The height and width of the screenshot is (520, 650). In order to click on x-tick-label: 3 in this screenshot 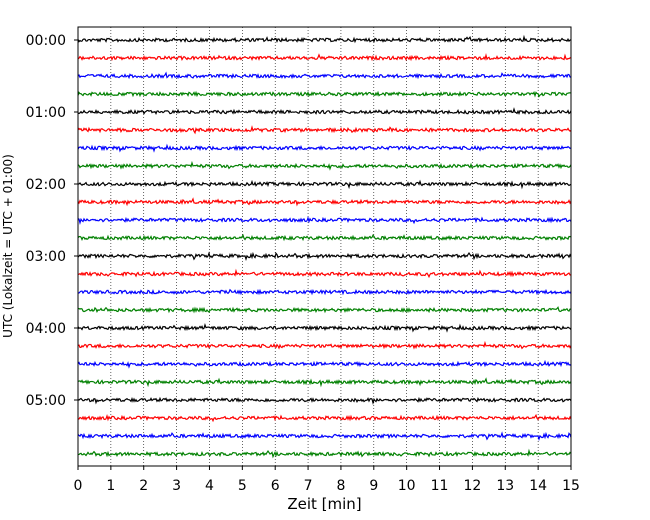, I will do `click(176, 486)`.